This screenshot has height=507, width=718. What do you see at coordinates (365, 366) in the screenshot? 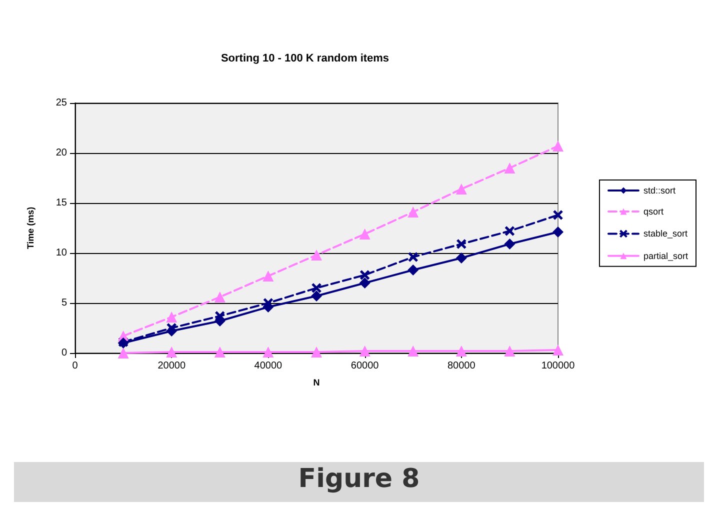
I see `x-tick-label: 60000` at bounding box center [365, 366].